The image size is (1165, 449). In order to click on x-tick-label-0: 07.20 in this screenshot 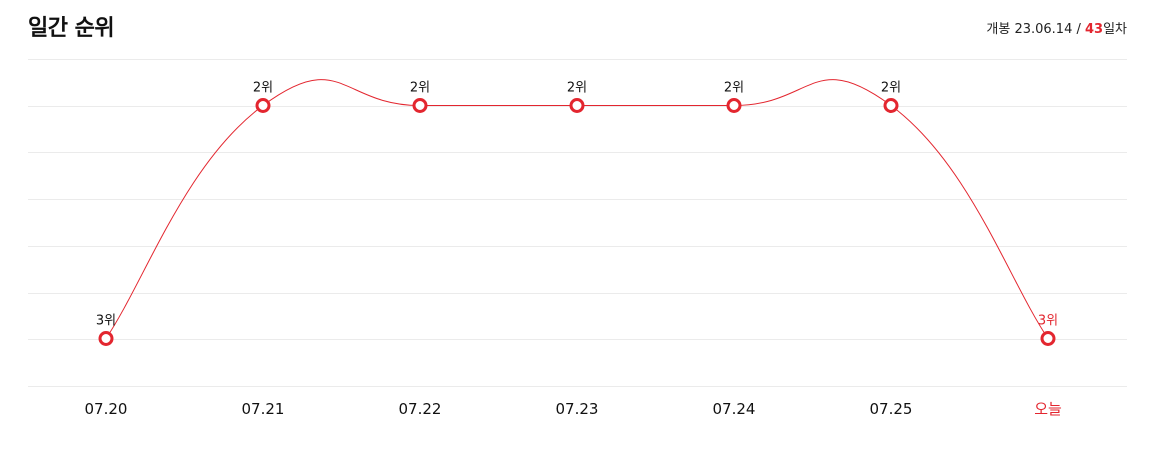, I will do `click(106, 409)`.